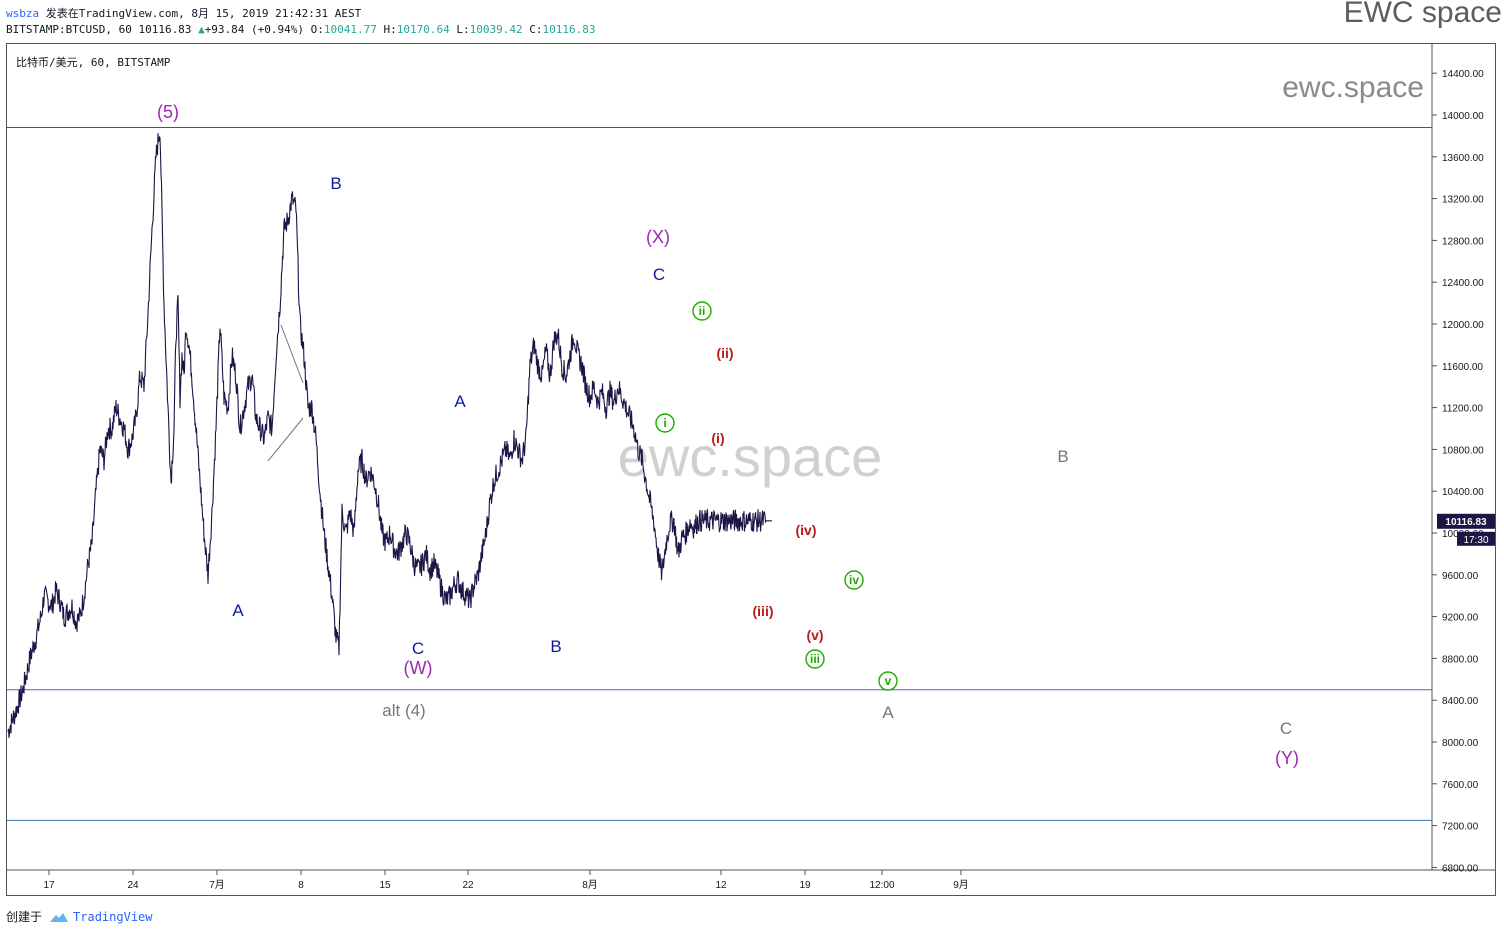 This screenshot has height=934, width=1504. I want to click on y-tick-label: 8000.00, so click(1460, 743).